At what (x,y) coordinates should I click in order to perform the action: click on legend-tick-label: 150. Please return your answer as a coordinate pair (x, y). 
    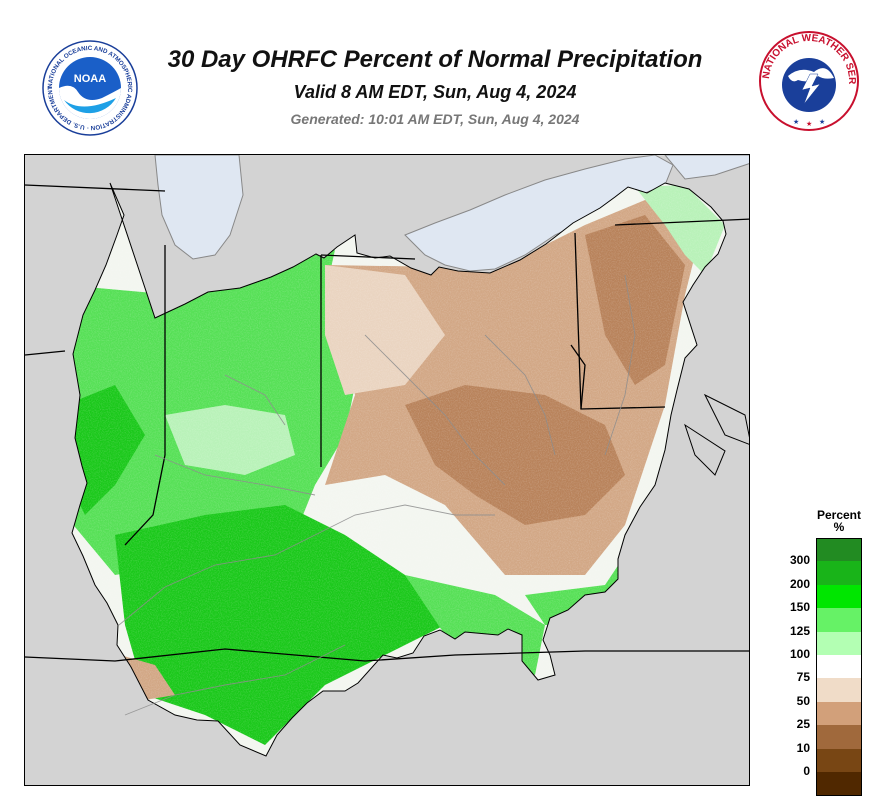
    Looking at the image, I should click on (799, 607).